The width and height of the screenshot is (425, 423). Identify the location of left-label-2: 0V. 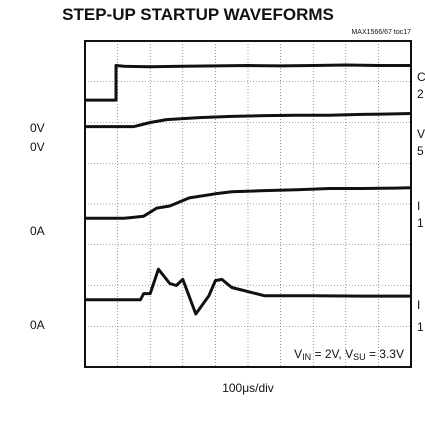
(37, 147).